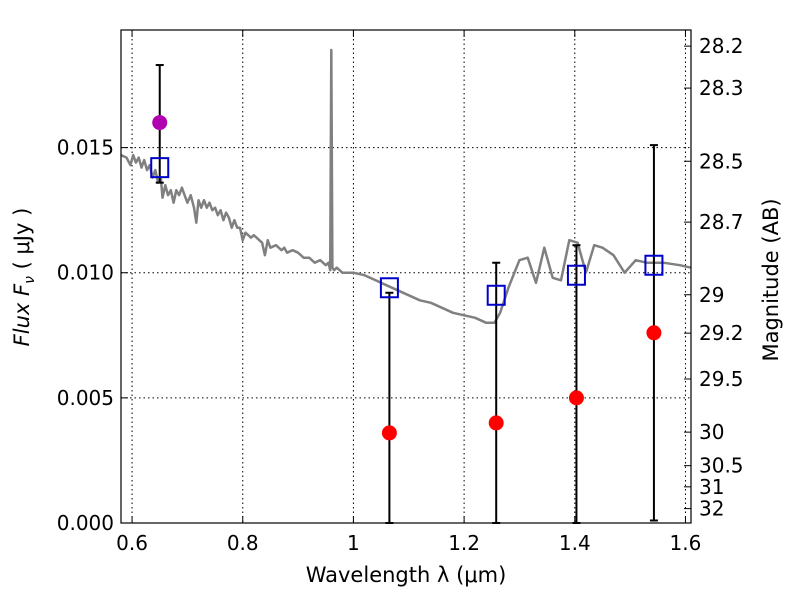 The height and width of the screenshot is (600, 800). Describe the element at coordinates (575, 543) in the screenshot. I see `x-tick-label: 1.4` at that location.